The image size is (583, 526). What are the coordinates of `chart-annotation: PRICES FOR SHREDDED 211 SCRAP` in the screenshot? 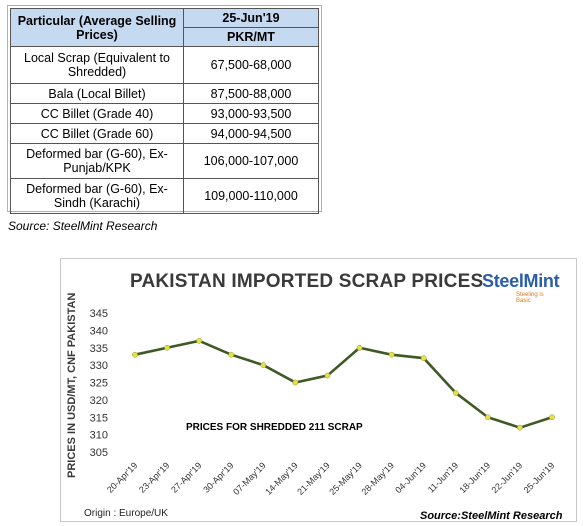 It's located at (274, 427).